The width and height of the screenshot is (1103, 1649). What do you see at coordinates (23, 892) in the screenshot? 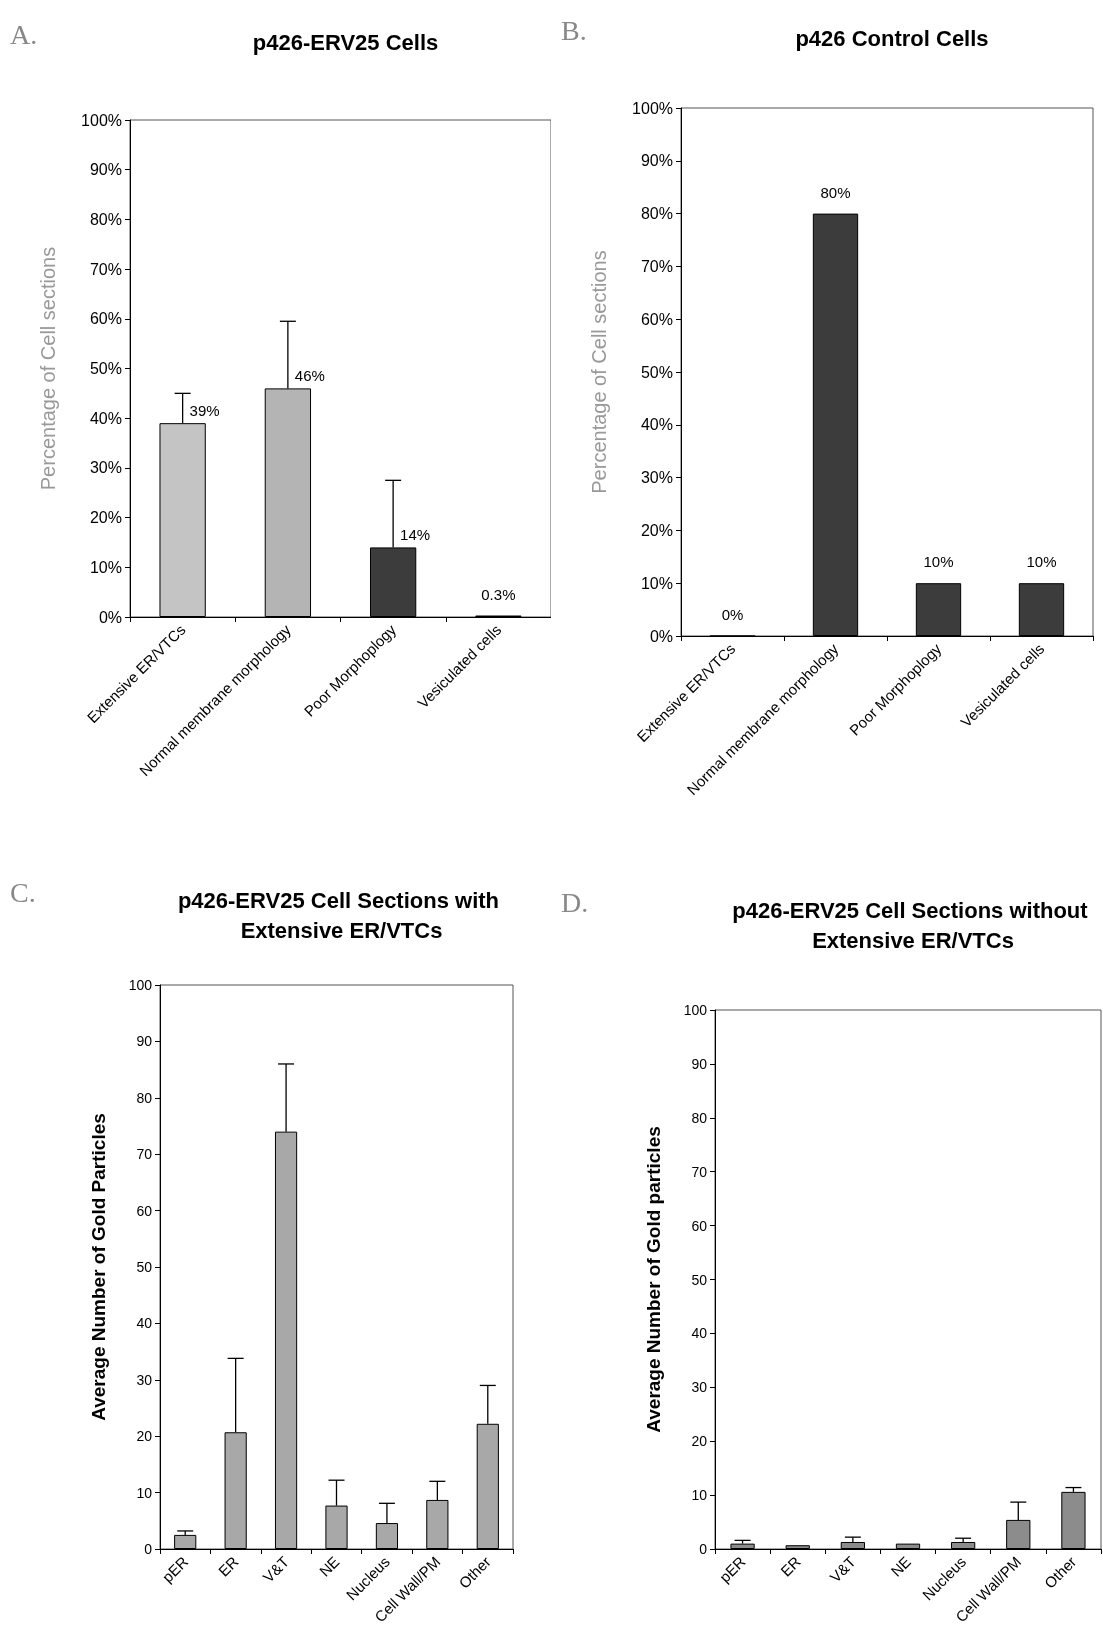
I see `text: C.` at bounding box center [23, 892].